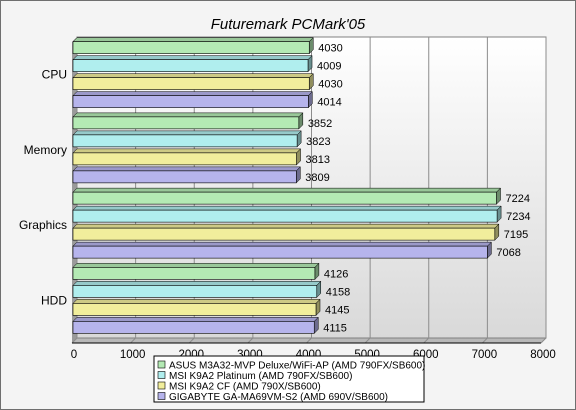  Describe the element at coordinates (245, 387) in the screenshot. I see `legend-label: MSI K9A2 CF (AMD 790X/SB600)` at that location.